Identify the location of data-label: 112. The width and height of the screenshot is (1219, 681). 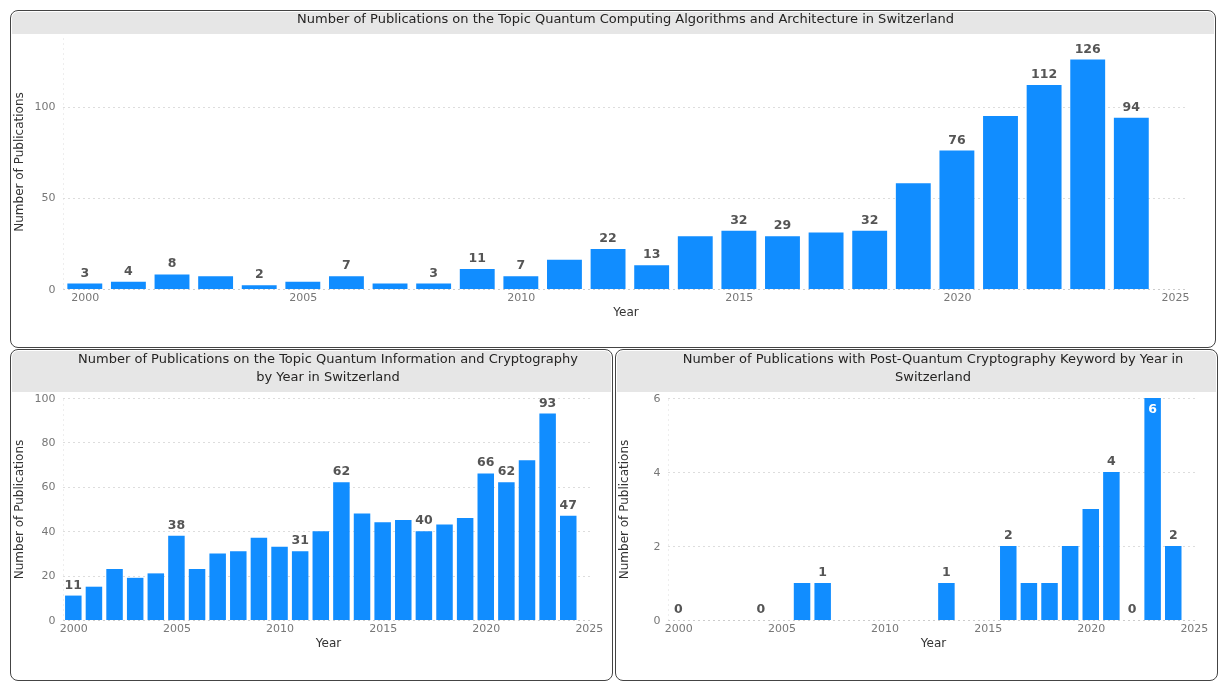
(1044, 73).